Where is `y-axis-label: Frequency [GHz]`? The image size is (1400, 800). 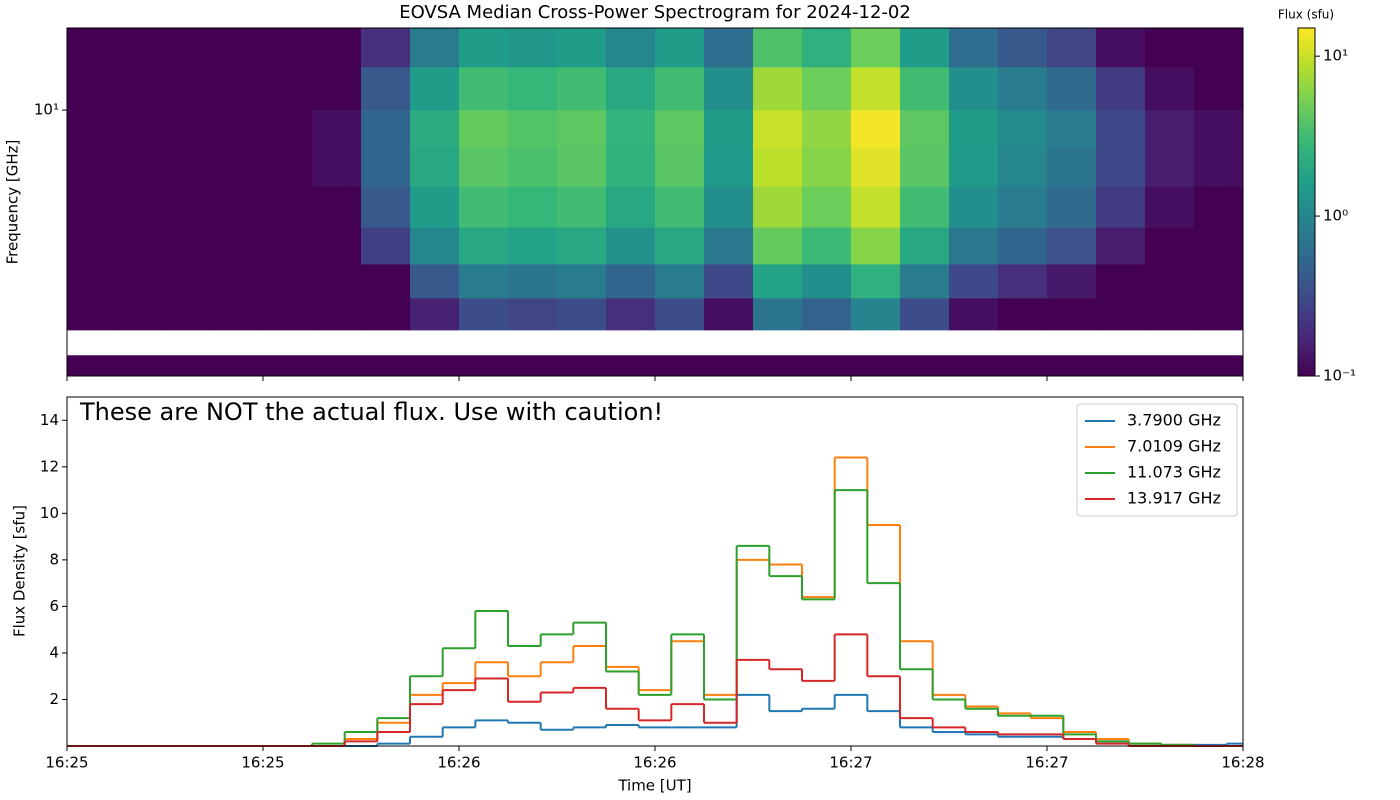 y-axis-label: Frequency [GHz] is located at coordinates (13, 202).